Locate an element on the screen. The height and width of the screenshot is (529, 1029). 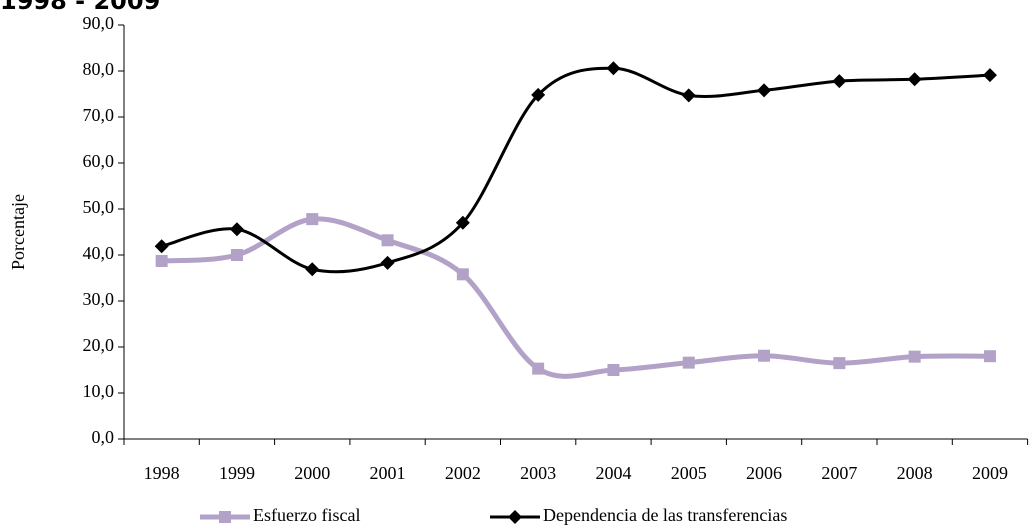
y-tick-label: 0,0 is located at coordinates (103, 437).